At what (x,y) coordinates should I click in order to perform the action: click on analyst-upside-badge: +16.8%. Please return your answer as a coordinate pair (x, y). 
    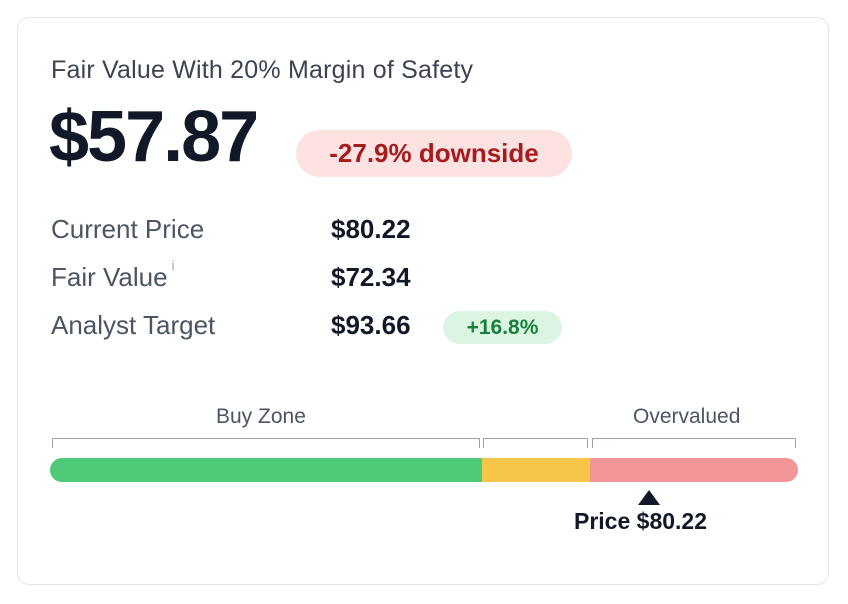
    Looking at the image, I should click on (502, 327).